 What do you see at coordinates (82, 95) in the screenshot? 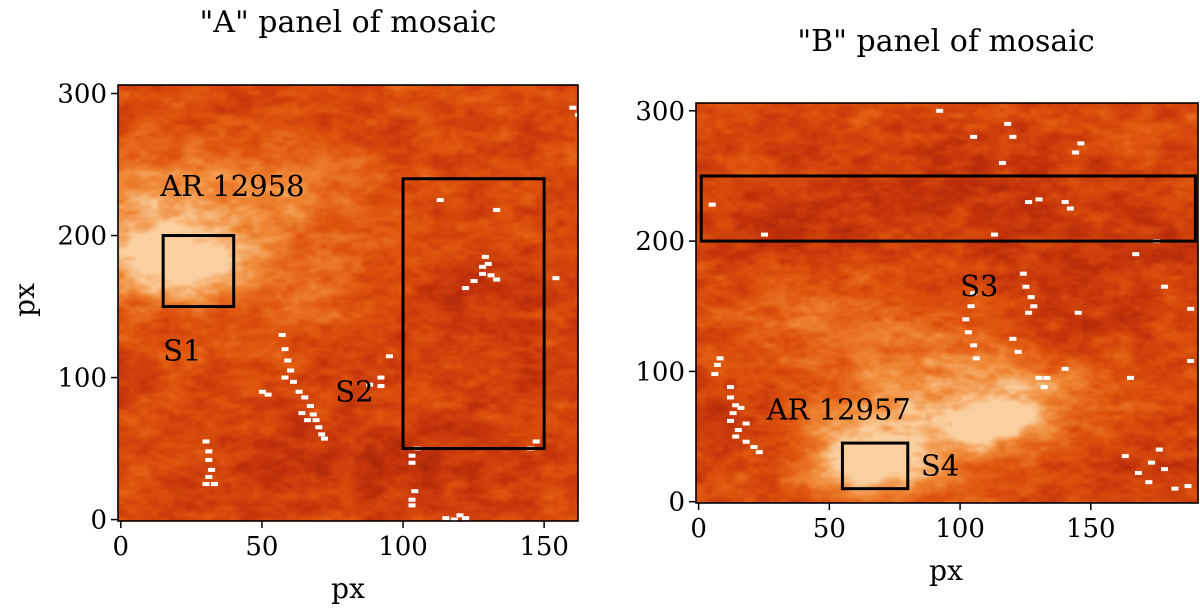
I see `y-tick-label: 300` at bounding box center [82, 95].